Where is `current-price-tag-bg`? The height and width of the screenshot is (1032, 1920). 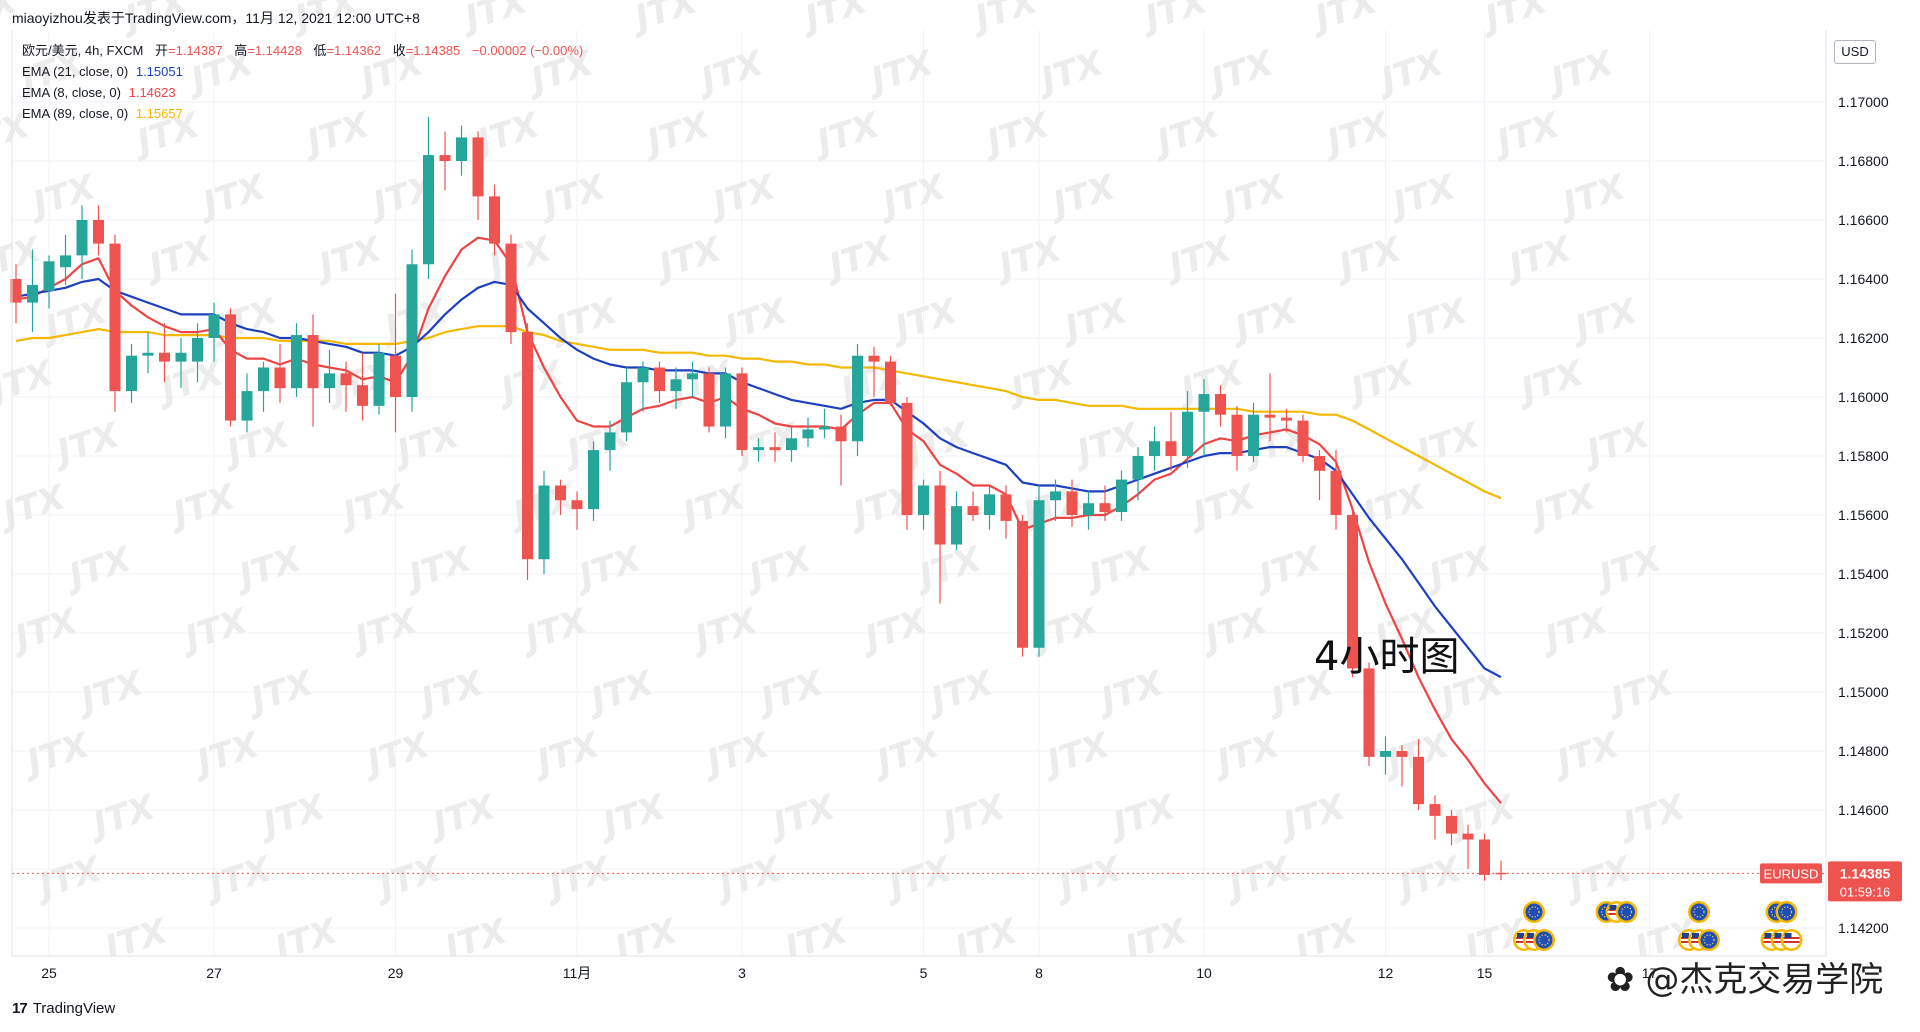 current-price-tag-bg is located at coordinates (1865, 881).